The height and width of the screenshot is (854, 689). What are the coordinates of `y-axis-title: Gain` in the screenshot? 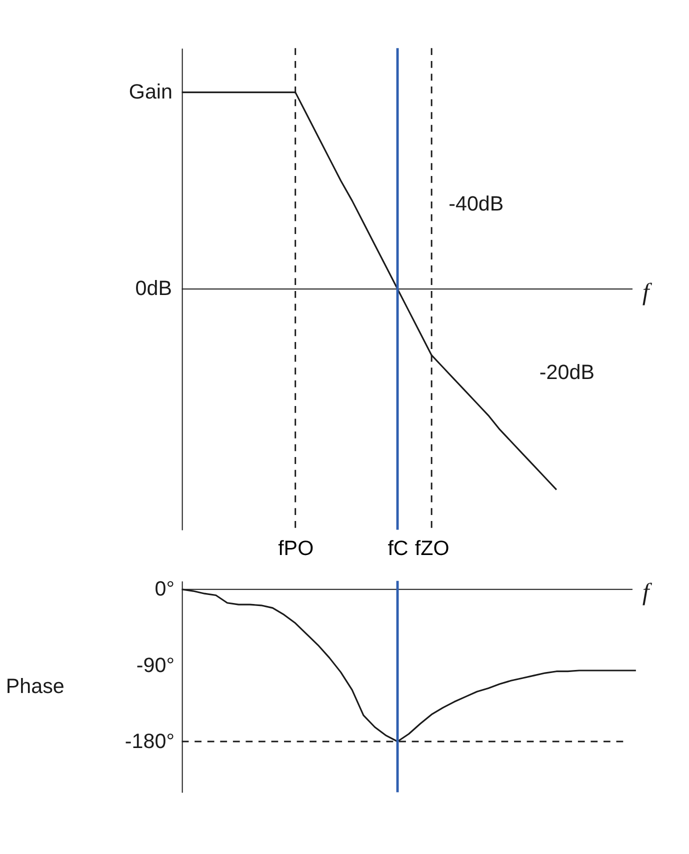 It's located at (150, 92).